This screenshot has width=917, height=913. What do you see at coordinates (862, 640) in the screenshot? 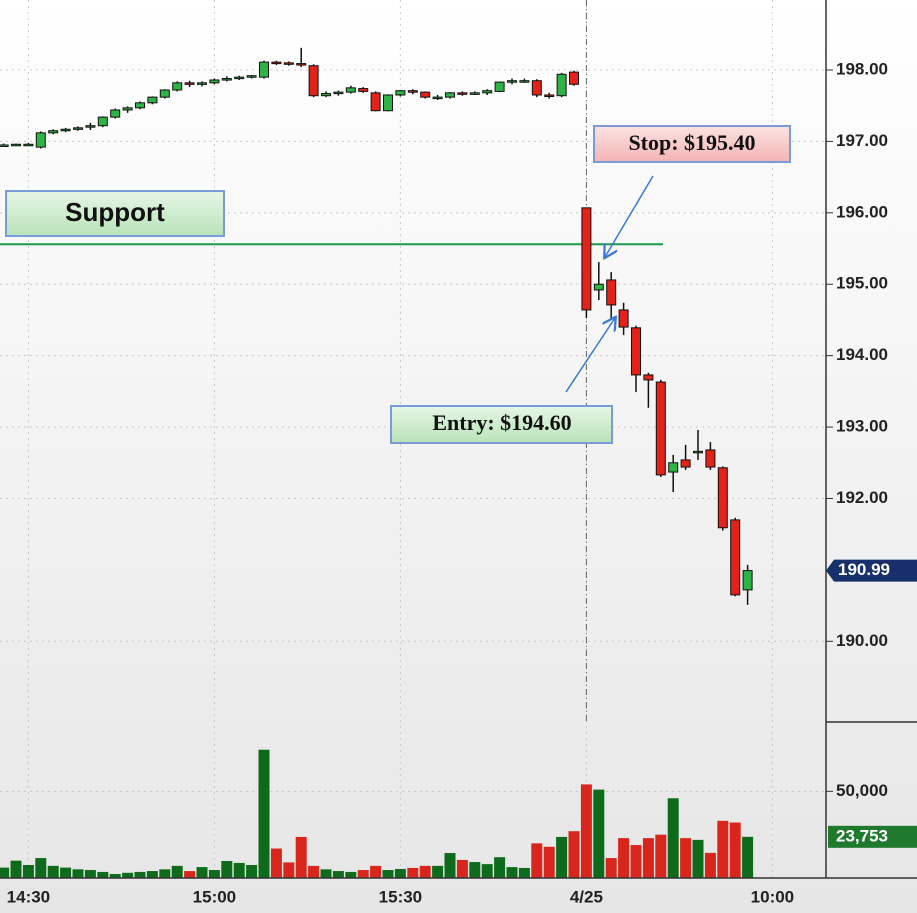
I see `y-tick-label: 190.00` at bounding box center [862, 640].